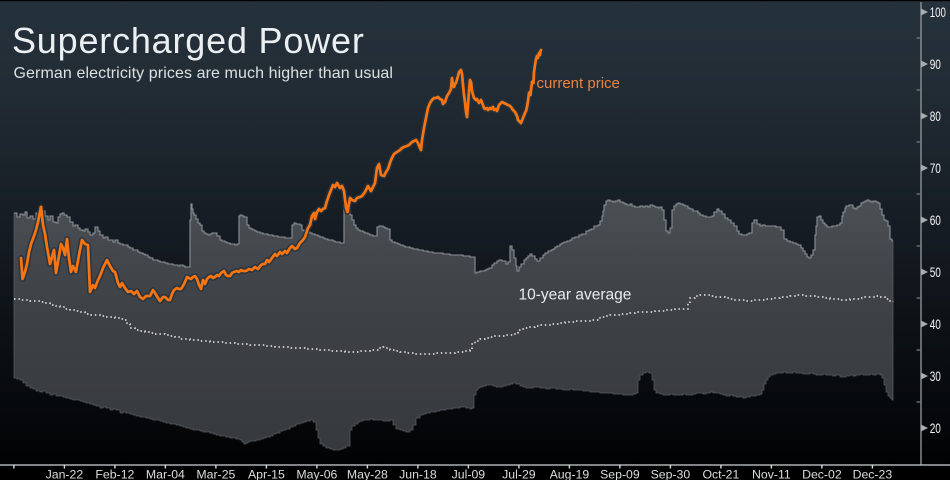 The width and height of the screenshot is (950, 480). I want to click on svg-text: Nov-11, so click(771, 474).